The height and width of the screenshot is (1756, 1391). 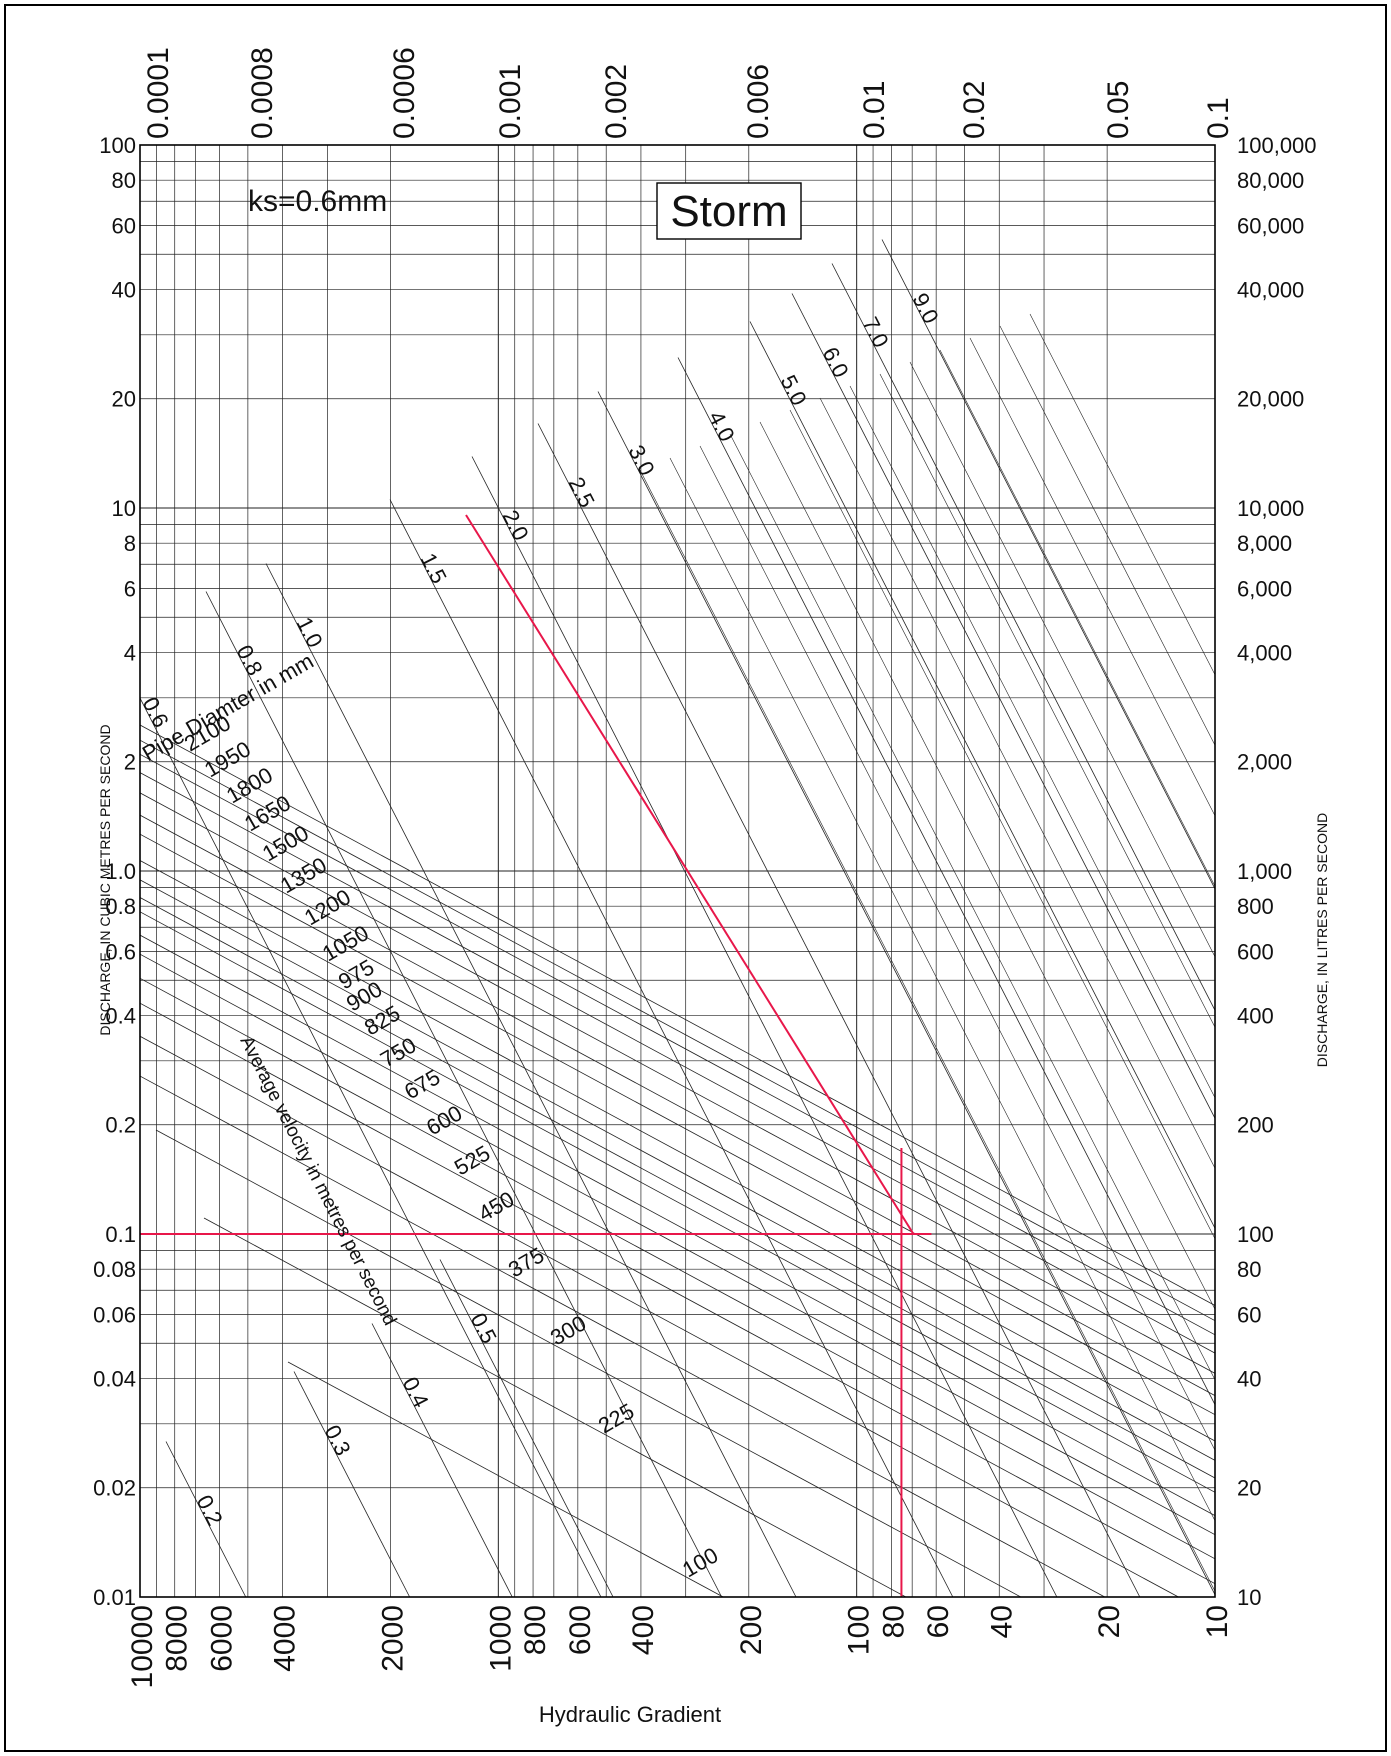 What do you see at coordinates (117, 145) in the screenshot?
I see `left-tick-label: 100` at bounding box center [117, 145].